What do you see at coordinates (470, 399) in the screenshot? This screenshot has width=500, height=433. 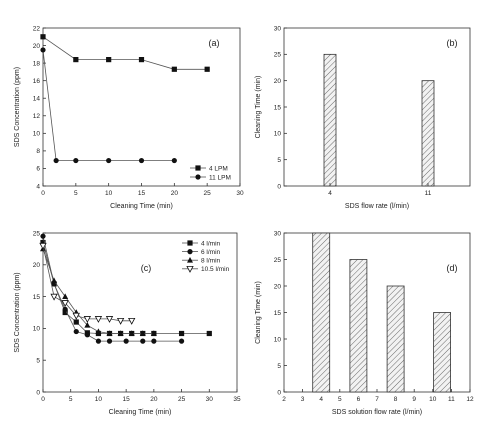 I see `x-tick-label: 12` at bounding box center [470, 399].